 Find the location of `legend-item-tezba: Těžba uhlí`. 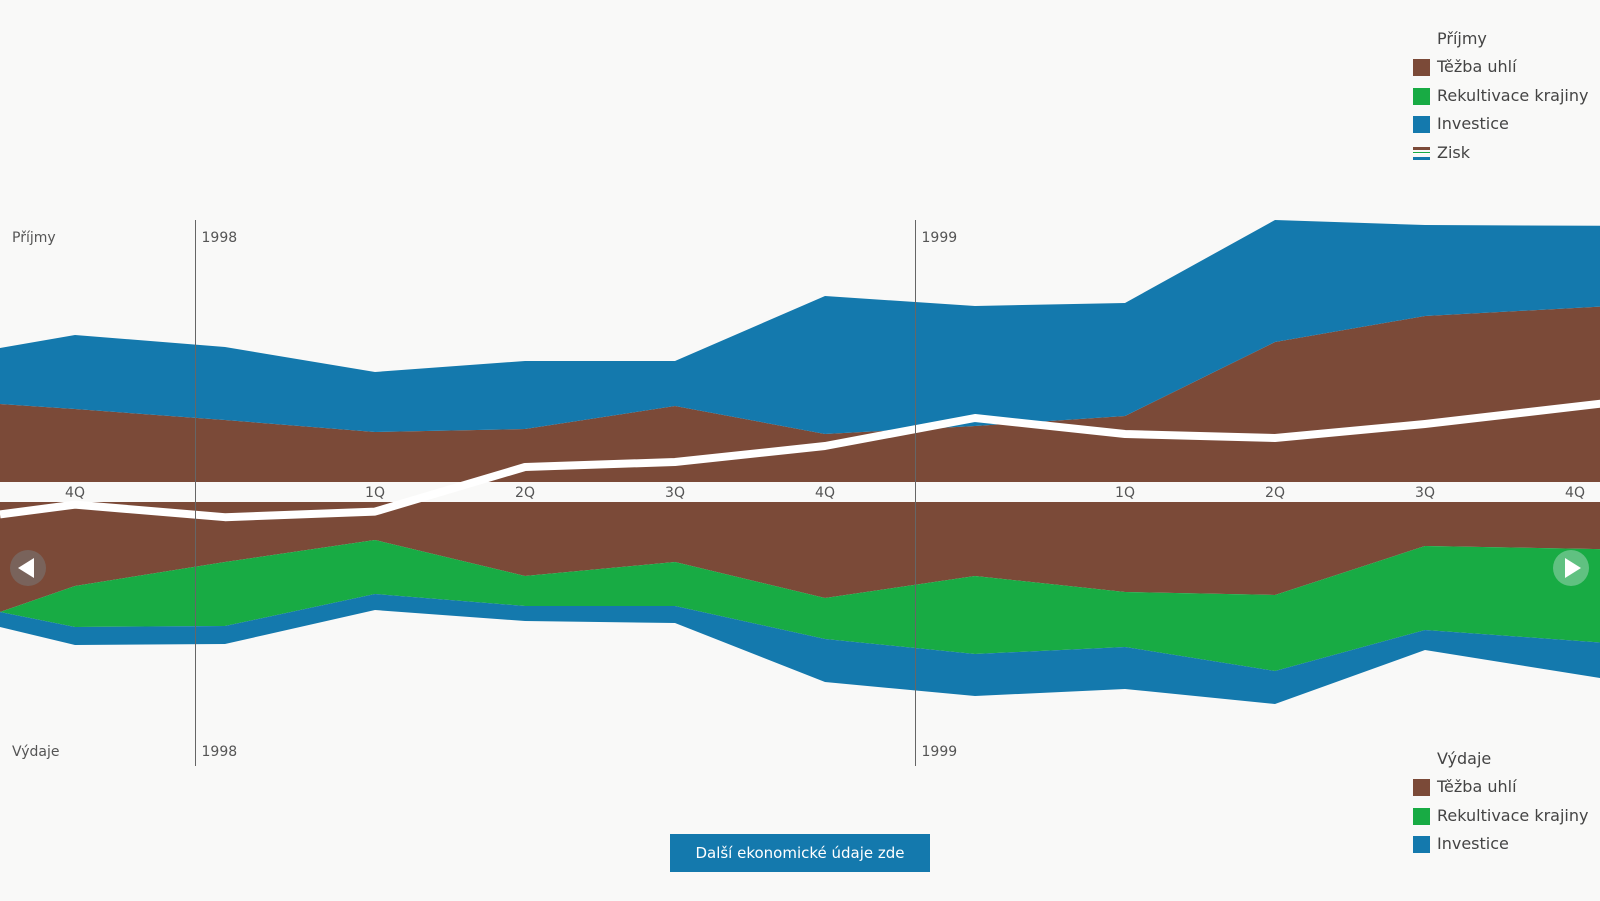

legend-item-tezba: Těžba uhlí is located at coordinates (1500, 67).